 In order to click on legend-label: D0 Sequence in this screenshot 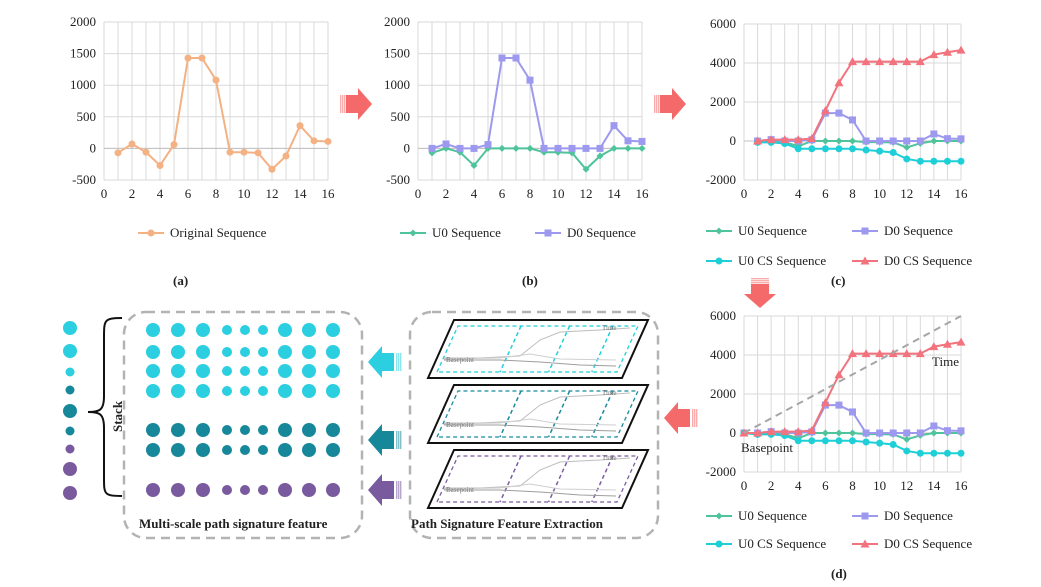, I will do `click(918, 515)`.